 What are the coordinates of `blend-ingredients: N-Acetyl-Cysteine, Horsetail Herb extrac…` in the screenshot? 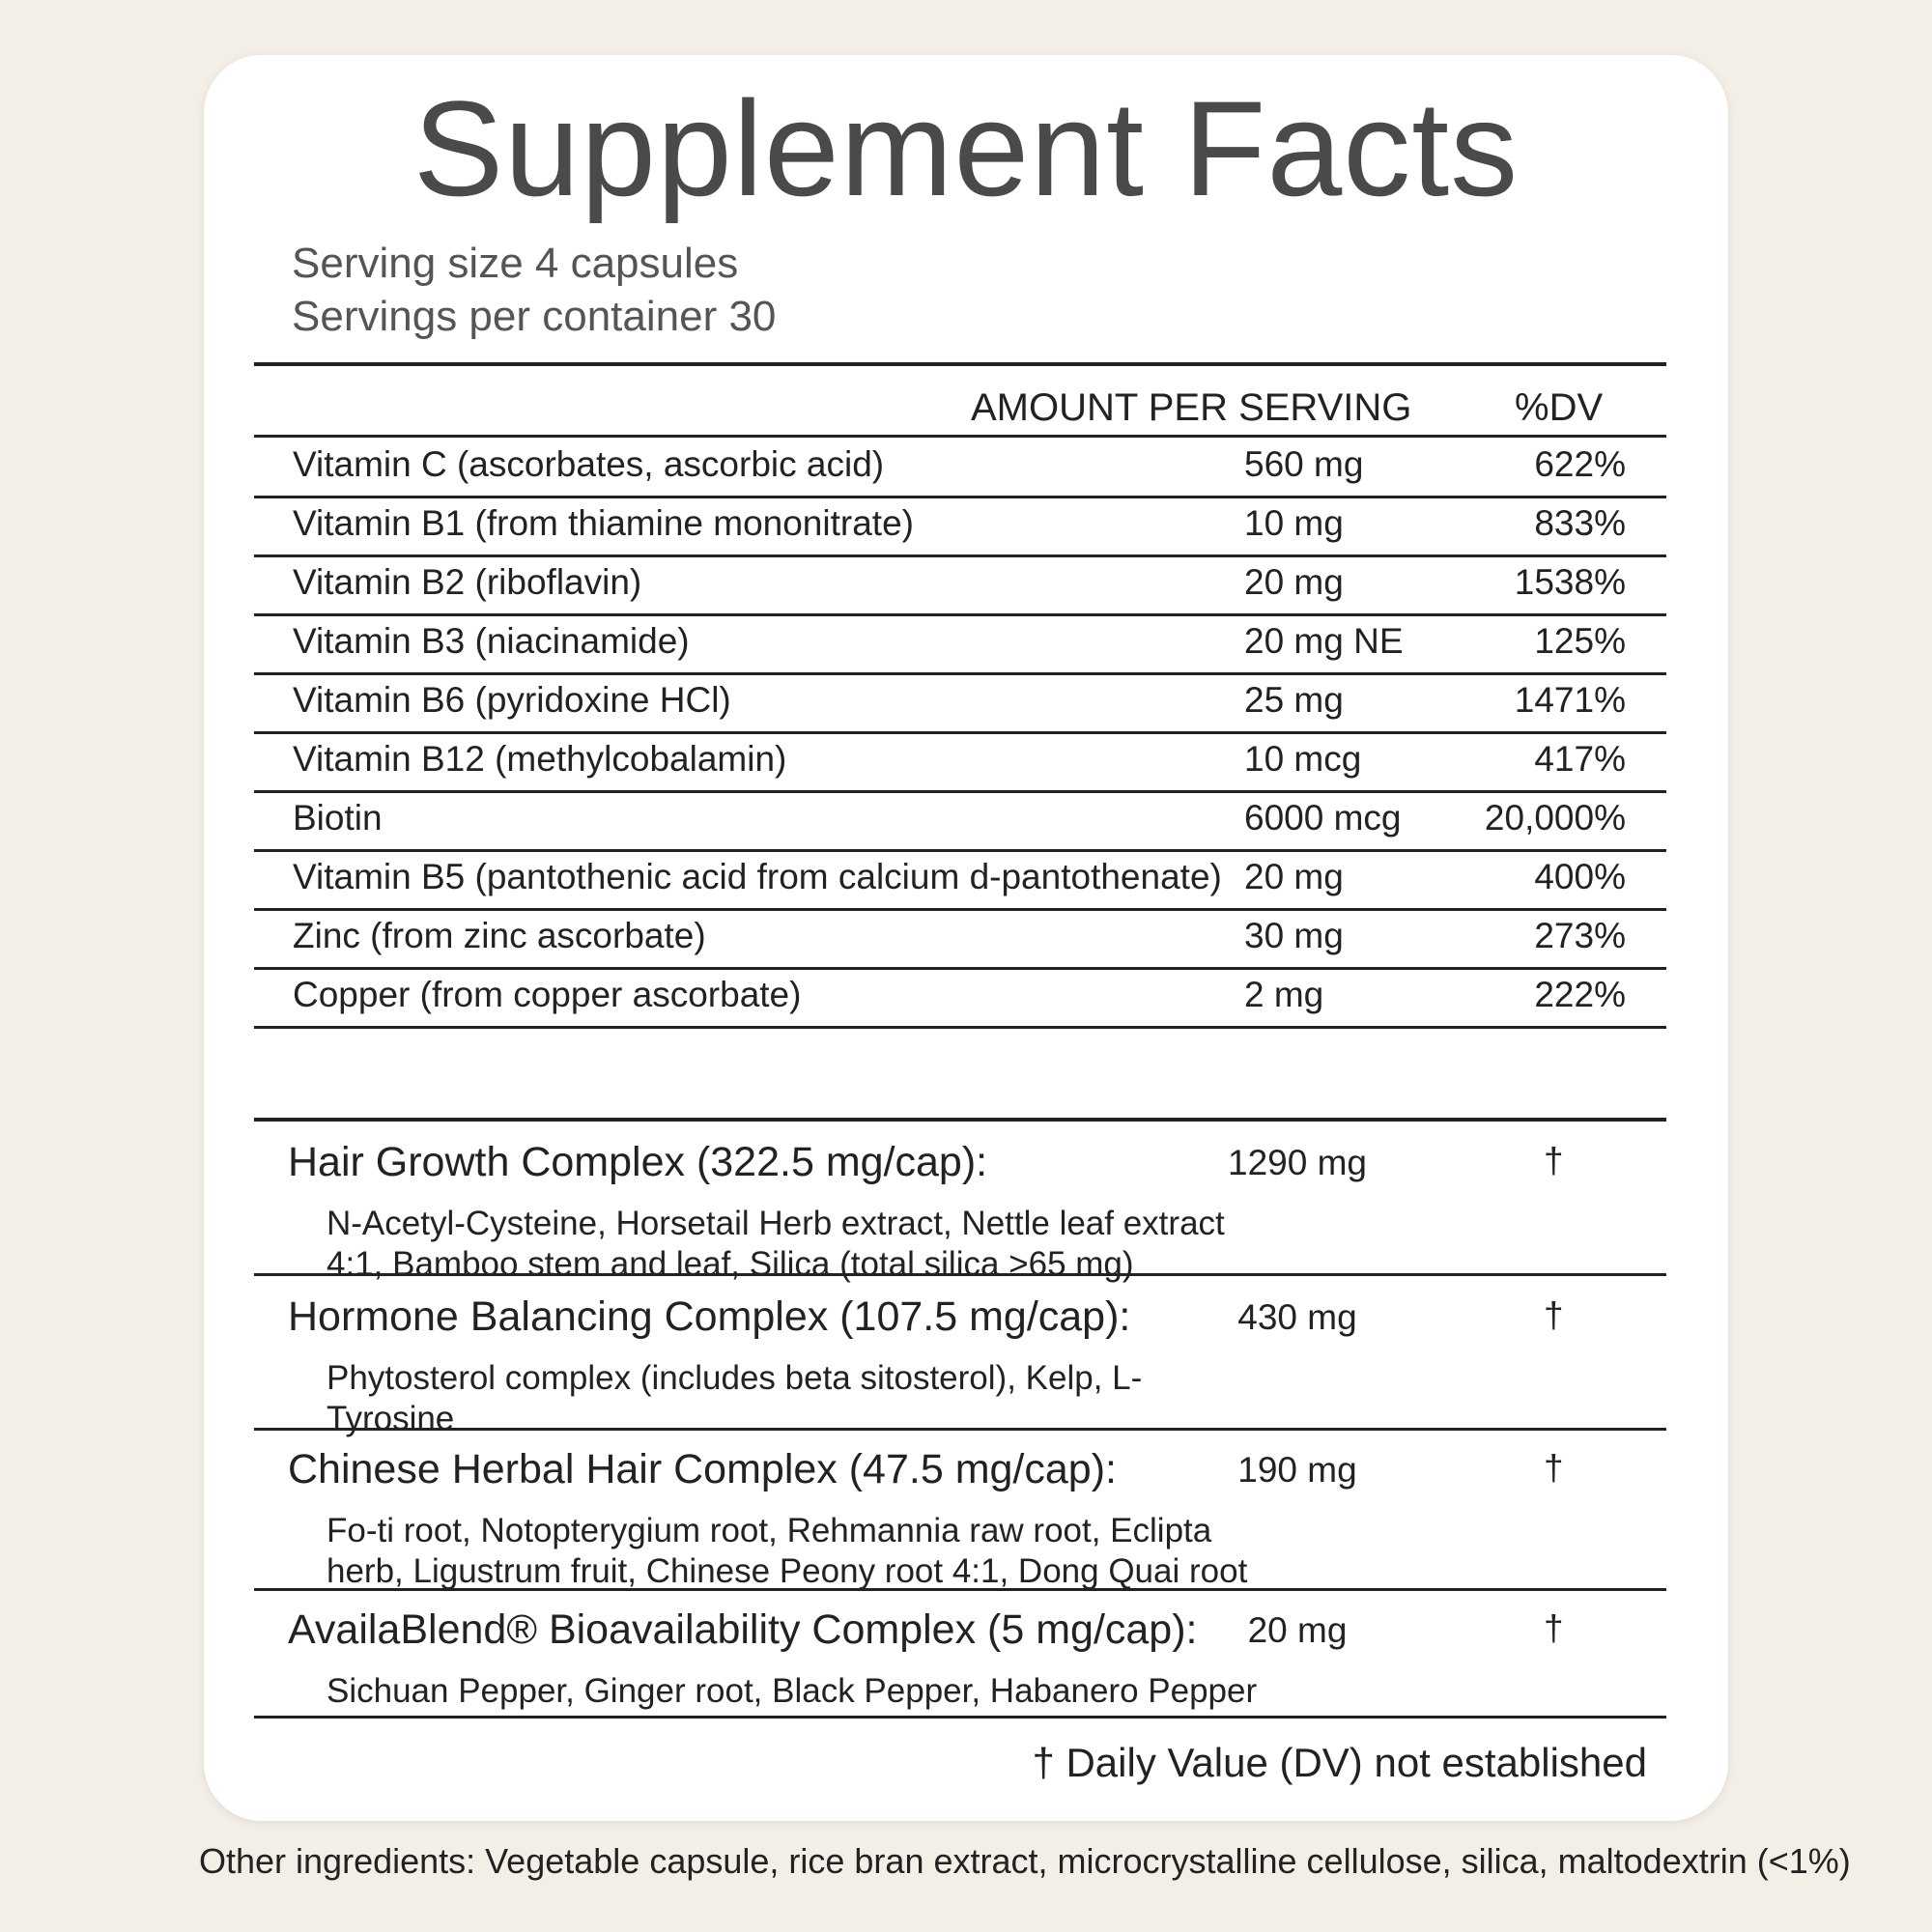 It's located at (776, 1244).